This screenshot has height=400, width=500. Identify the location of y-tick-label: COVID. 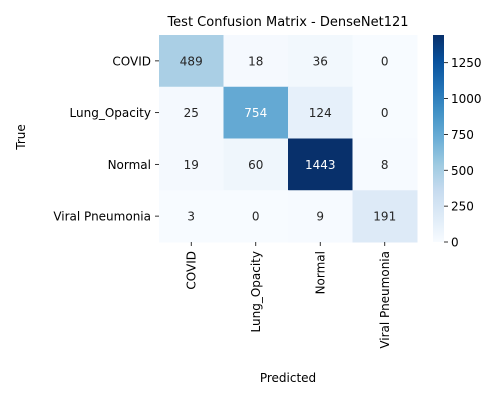
(131, 61).